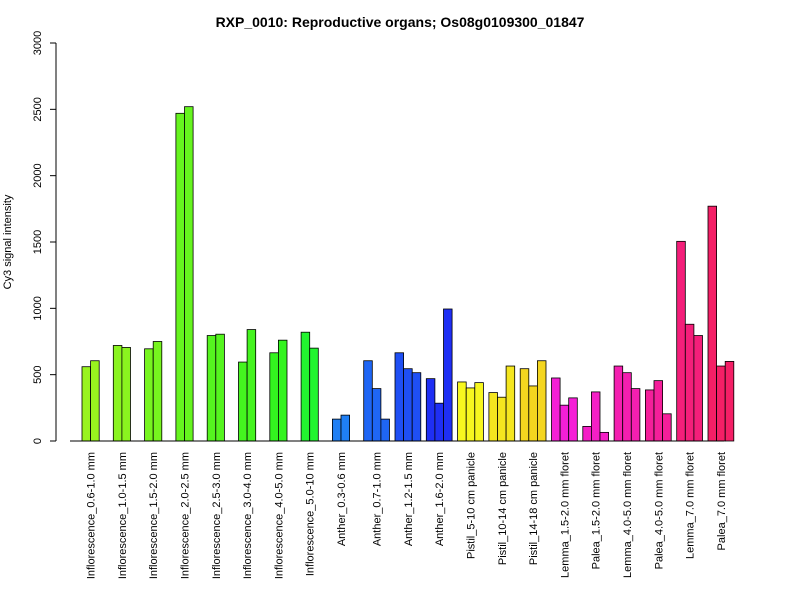 Image resolution: width=800 pixels, height=600 pixels. I want to click on x-tick-label: Inflorescence_5.0-10 mm, so click(311, 514).